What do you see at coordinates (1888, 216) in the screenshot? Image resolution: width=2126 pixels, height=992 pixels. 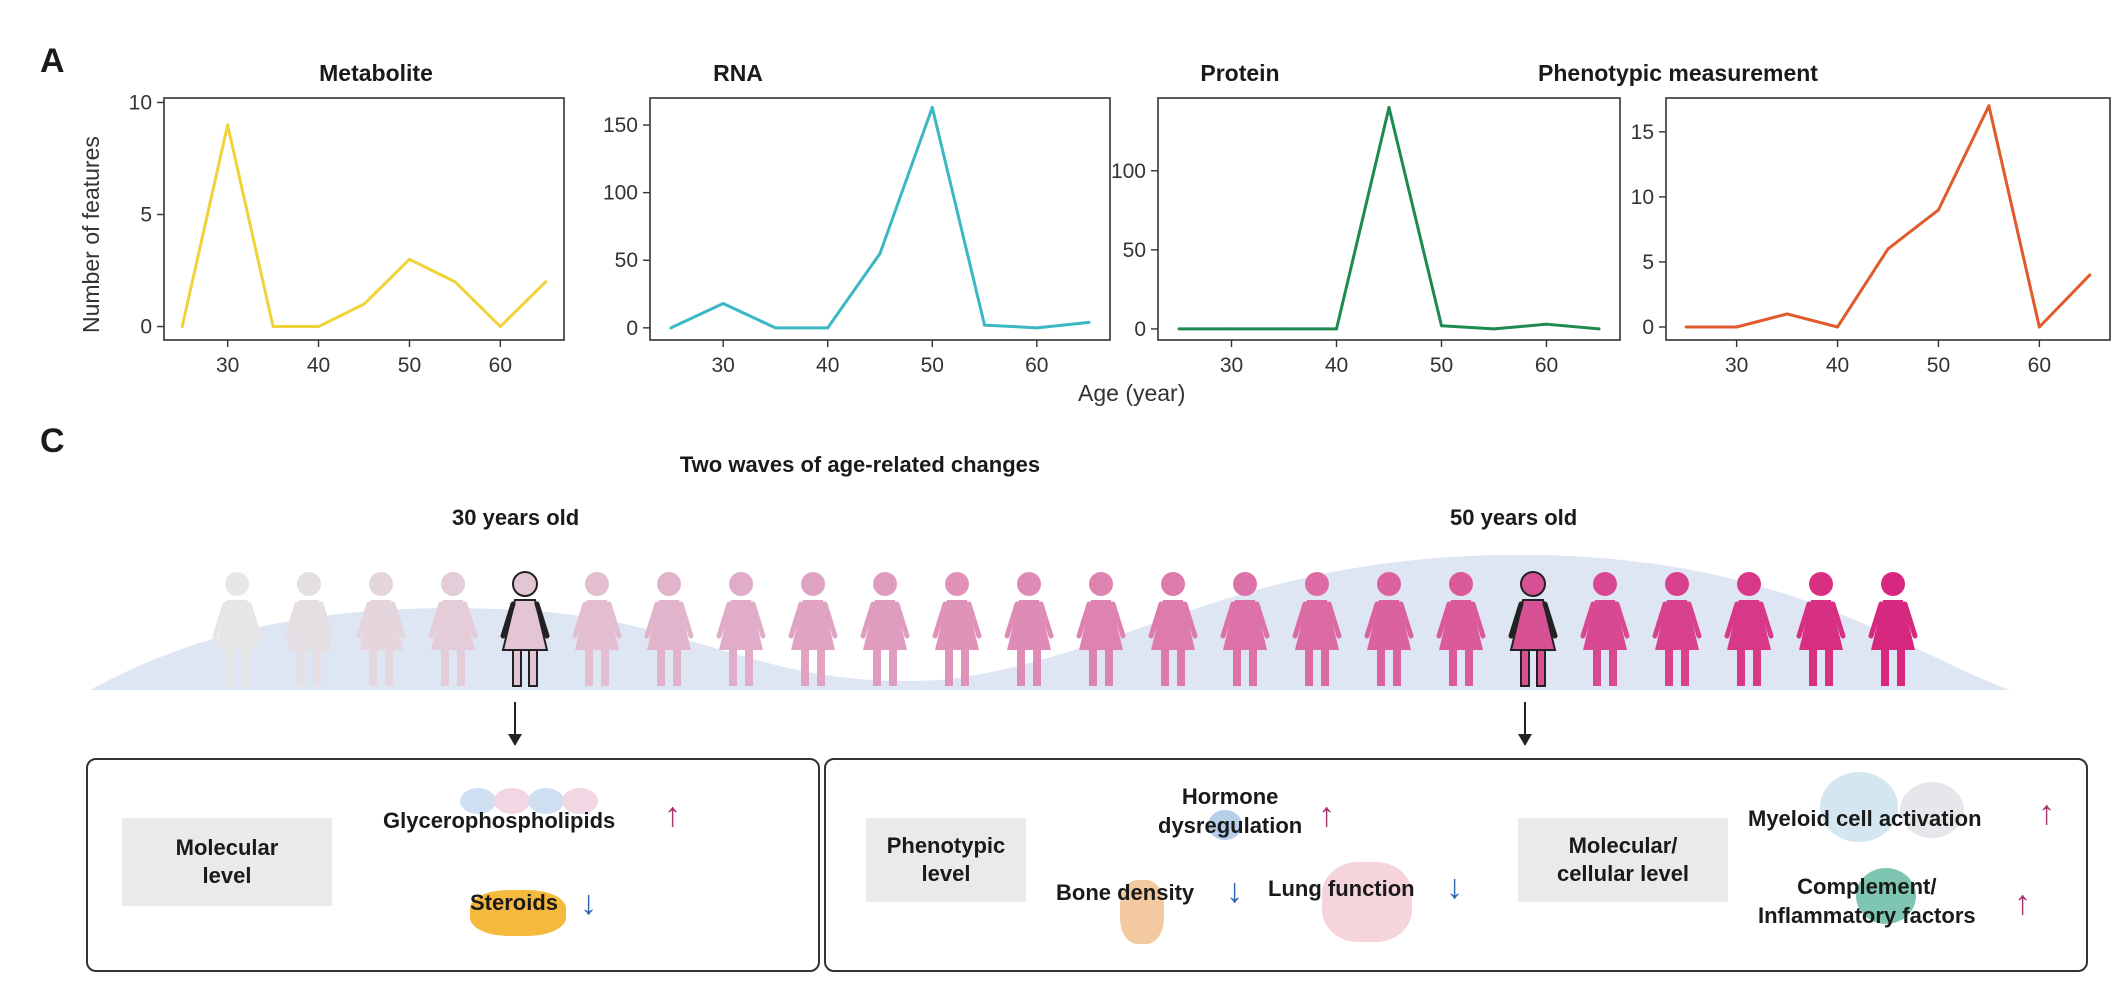 I see `series-line-phenotypic` at bounding box center [1888, 216].